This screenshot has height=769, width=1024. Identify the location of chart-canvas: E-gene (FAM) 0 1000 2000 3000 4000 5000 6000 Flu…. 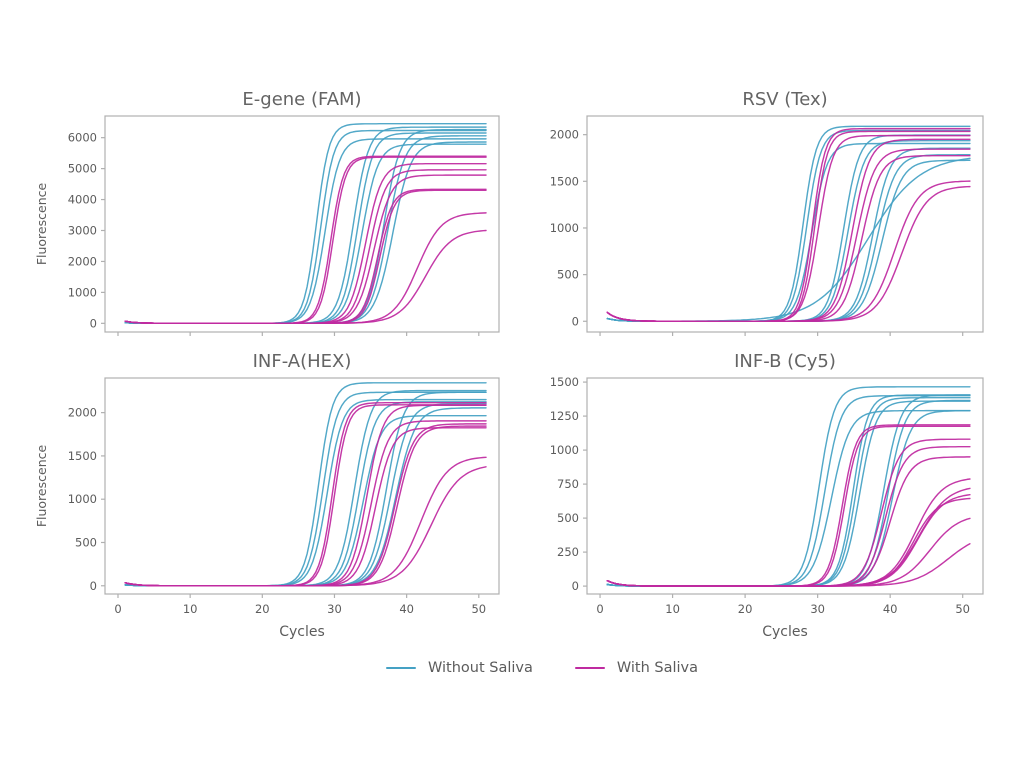
(267, 212).